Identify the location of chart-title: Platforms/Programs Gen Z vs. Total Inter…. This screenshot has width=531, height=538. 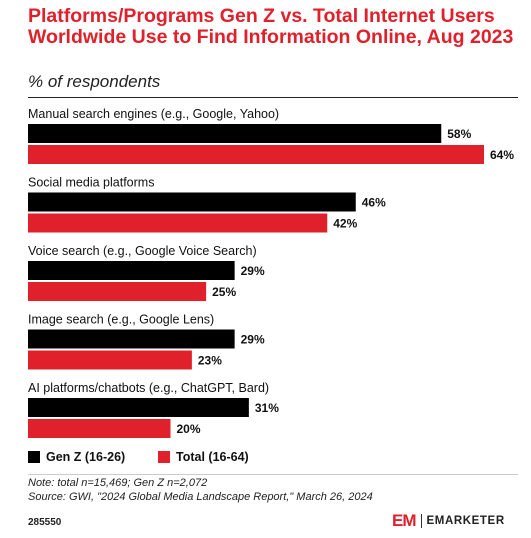
(271, 26).